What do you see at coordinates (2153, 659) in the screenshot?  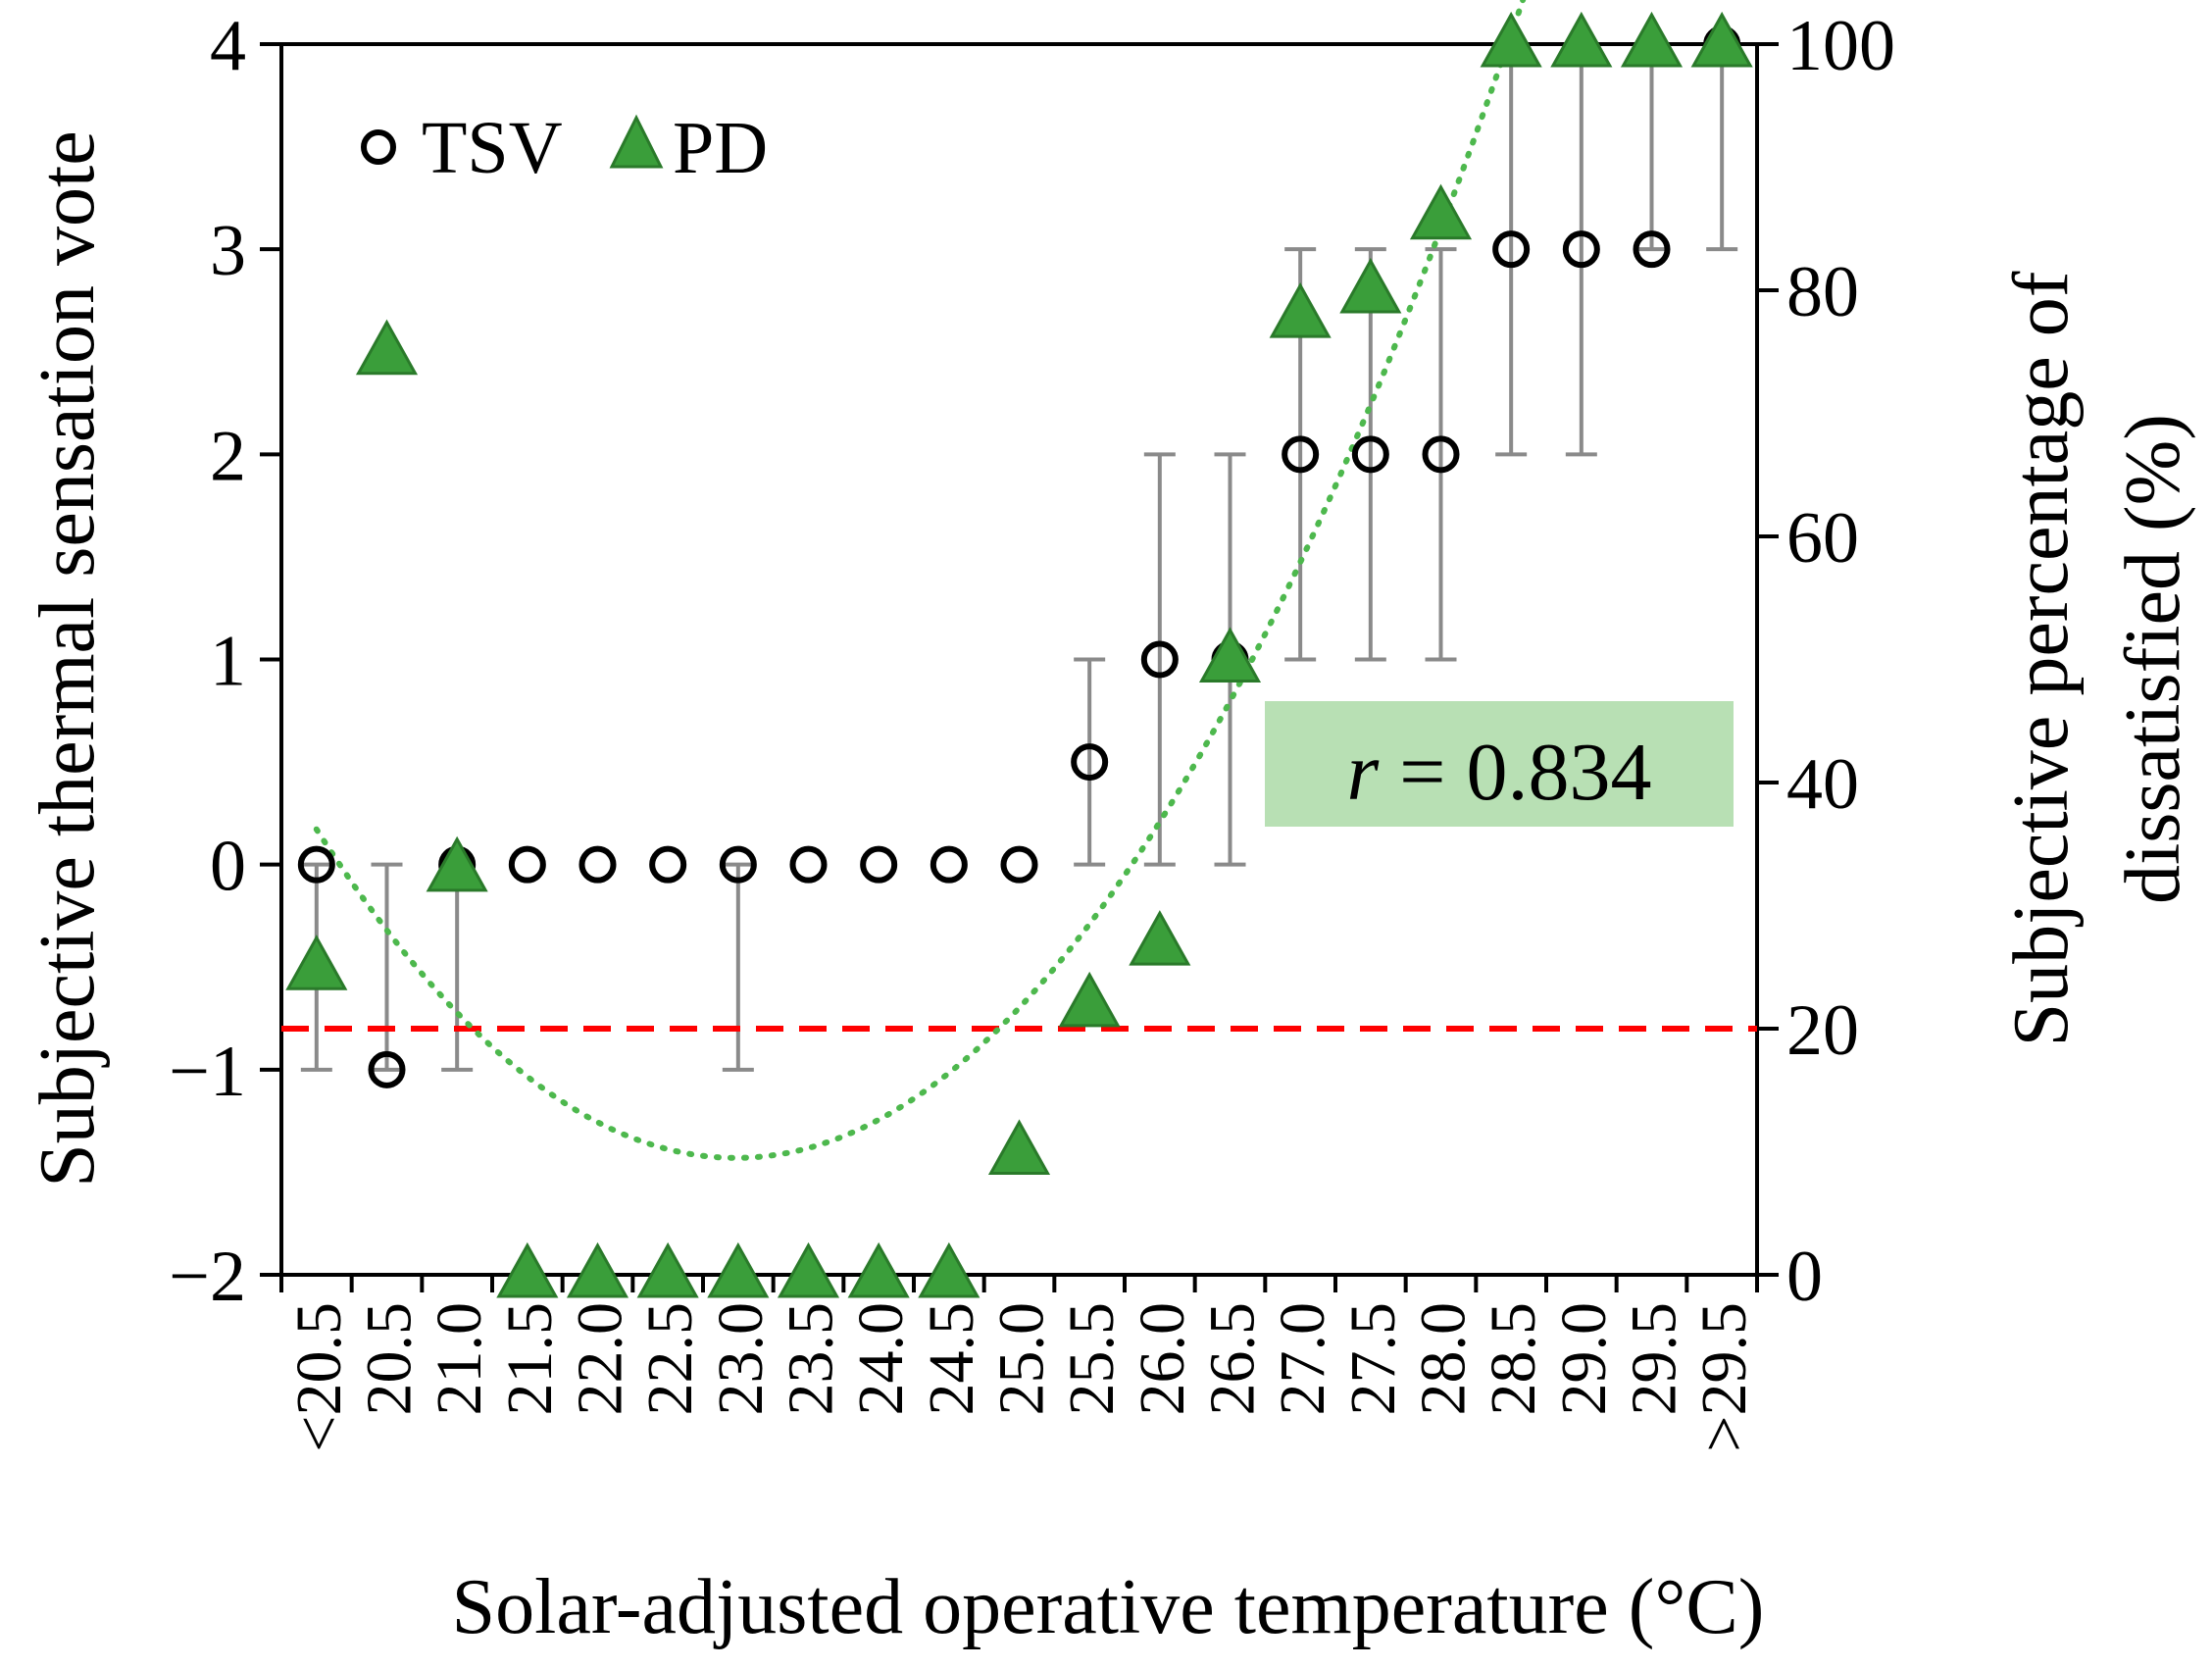 I see `y-axis-right-title-line2: dissatisfied (%)` at bounding box center [2153, 659].